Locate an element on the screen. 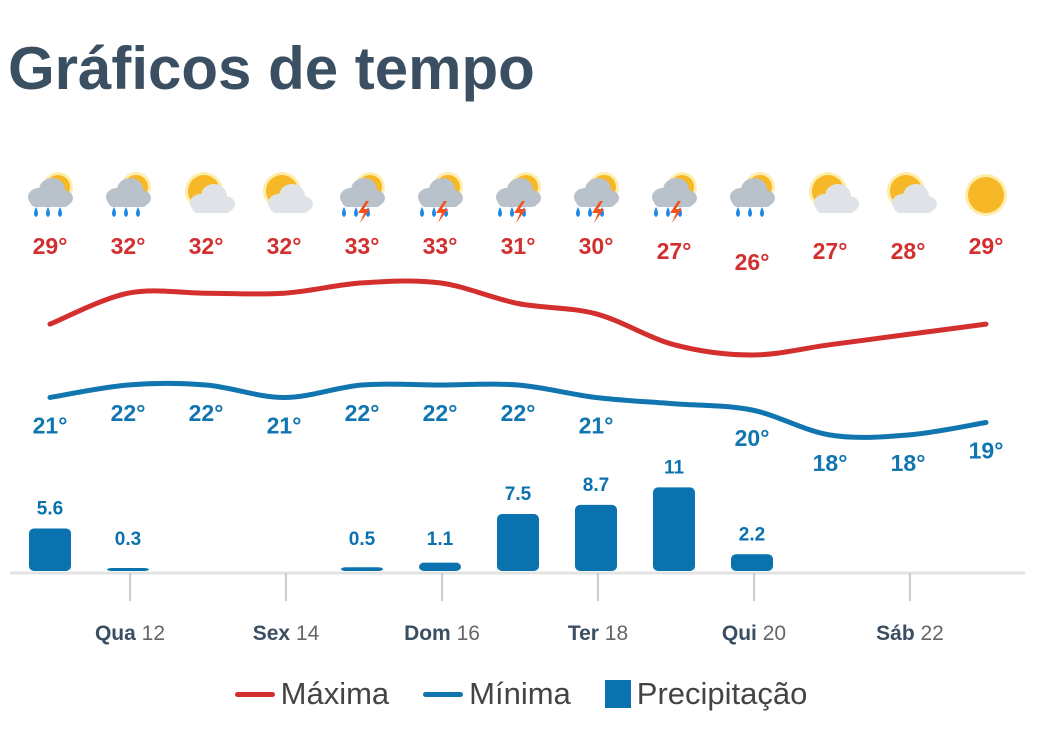 This screenshot has width=1042, height=744. min-temp-labels: 21° 22° 22° 21° 22° 22° 22° 21° 20° 18° 18° 19° is located at coordinates (518, 438).